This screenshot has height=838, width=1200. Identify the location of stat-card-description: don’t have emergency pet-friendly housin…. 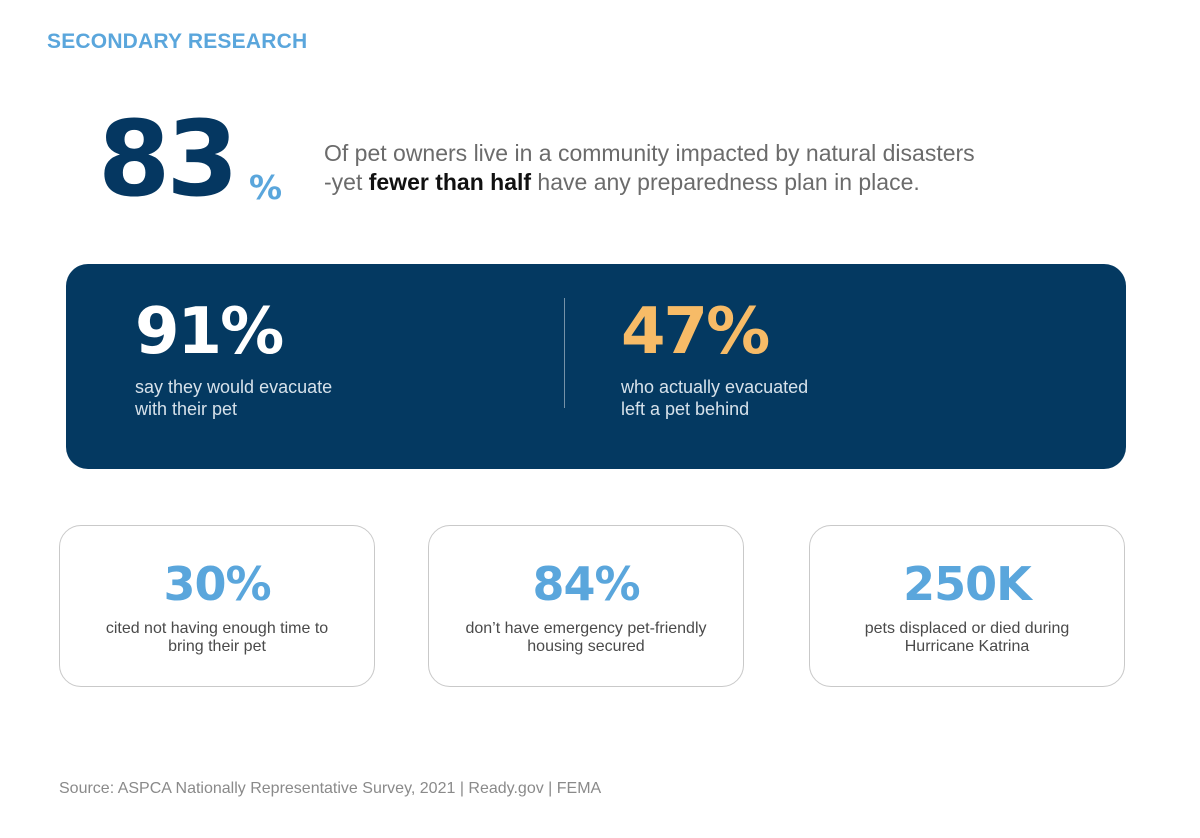
(586, 638).